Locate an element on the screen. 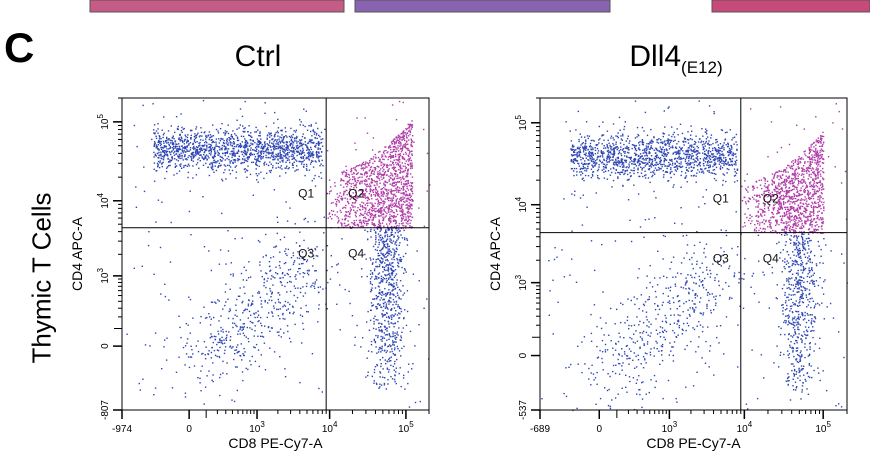  event-dot-ctrl-1921 is located at coordinates (375, 192).